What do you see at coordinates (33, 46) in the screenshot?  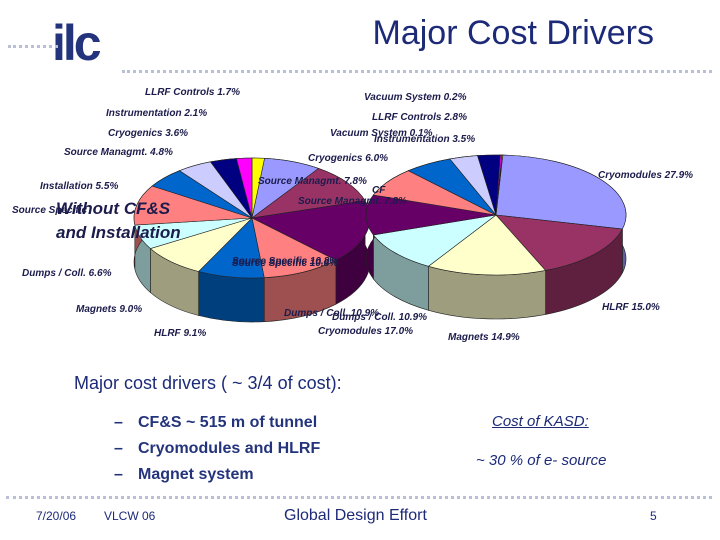 I see `header-dots-left` at bounding box center [33, 46].